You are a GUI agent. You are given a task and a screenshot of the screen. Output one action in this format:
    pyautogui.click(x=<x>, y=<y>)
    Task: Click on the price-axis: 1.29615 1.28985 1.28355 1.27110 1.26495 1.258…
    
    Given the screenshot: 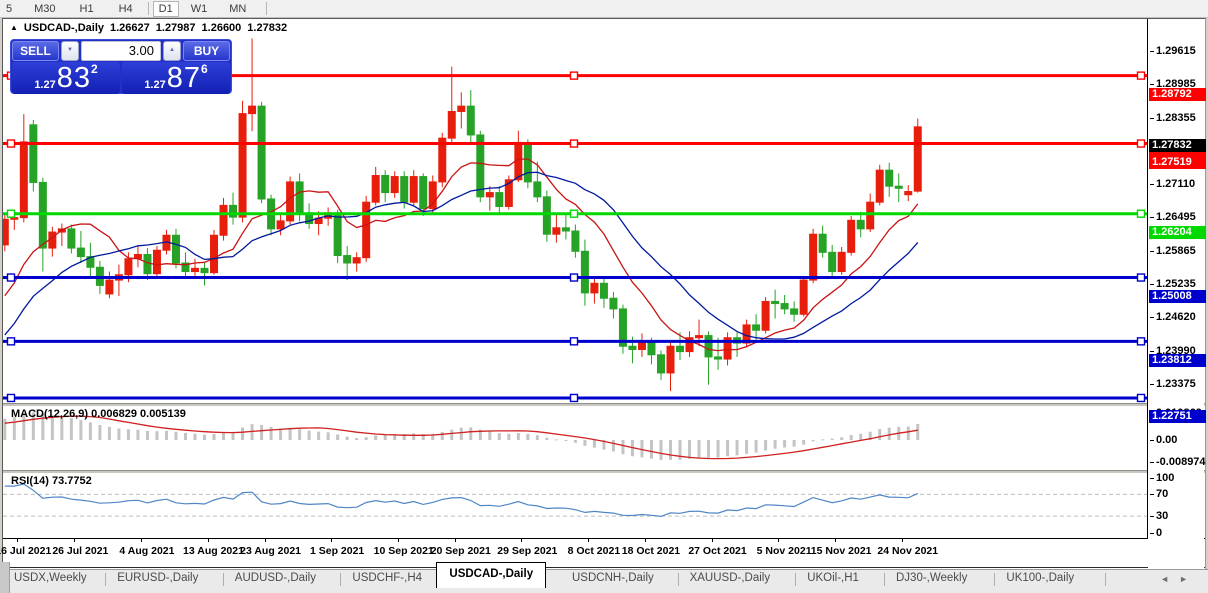 What is the action you would take?
    pyautogui.click(x=1177, y=294)
    